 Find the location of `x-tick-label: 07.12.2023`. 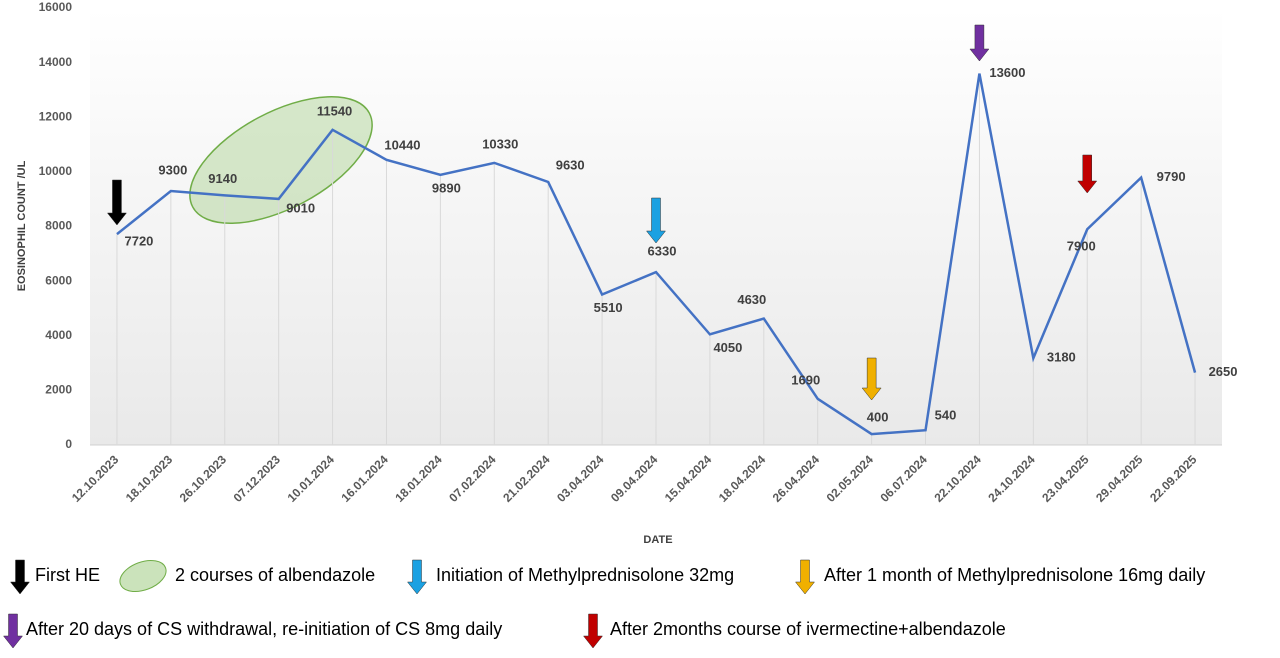

x-tick-label: 07.12.2023 is located at coordinates (257, 478).